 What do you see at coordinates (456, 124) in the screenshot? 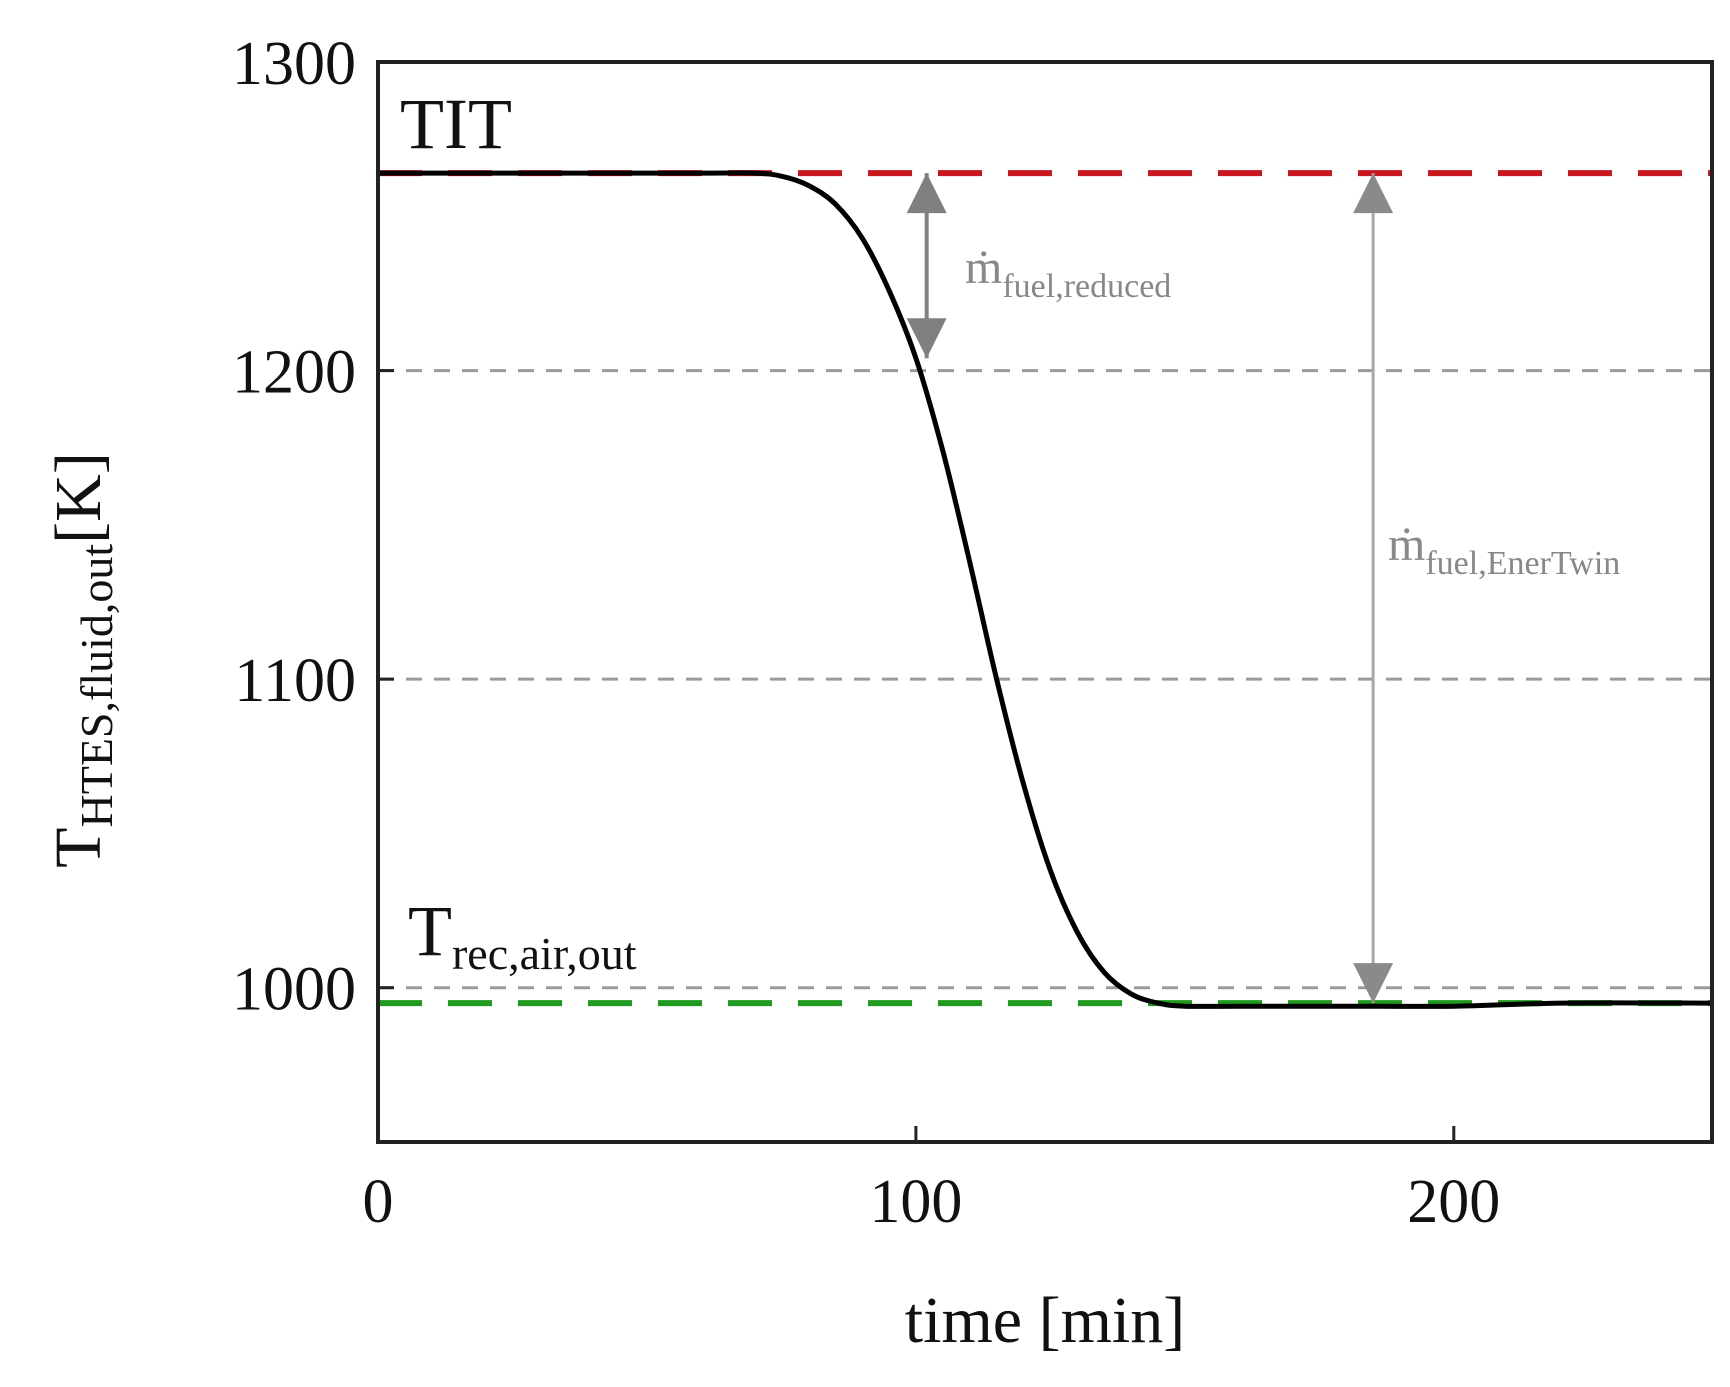
I see `tit-label: TIT` at bounding box center [456, 124].